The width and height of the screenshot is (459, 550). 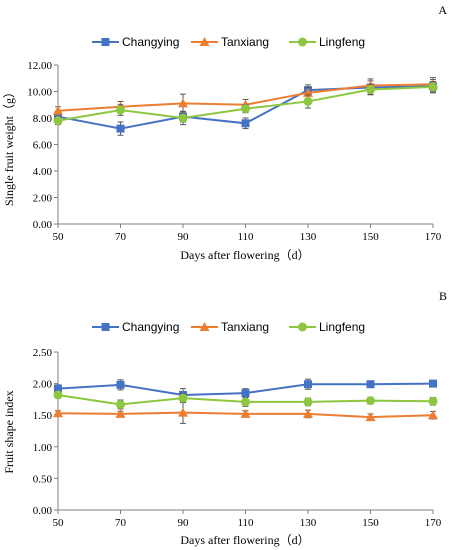 I want to click on panel-b-x-axis-title: Days after flowering（d）, so click(x=244, y=540).